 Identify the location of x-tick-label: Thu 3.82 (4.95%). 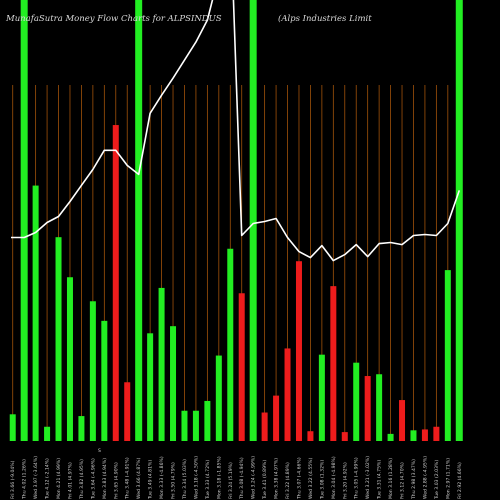
(82, 479).